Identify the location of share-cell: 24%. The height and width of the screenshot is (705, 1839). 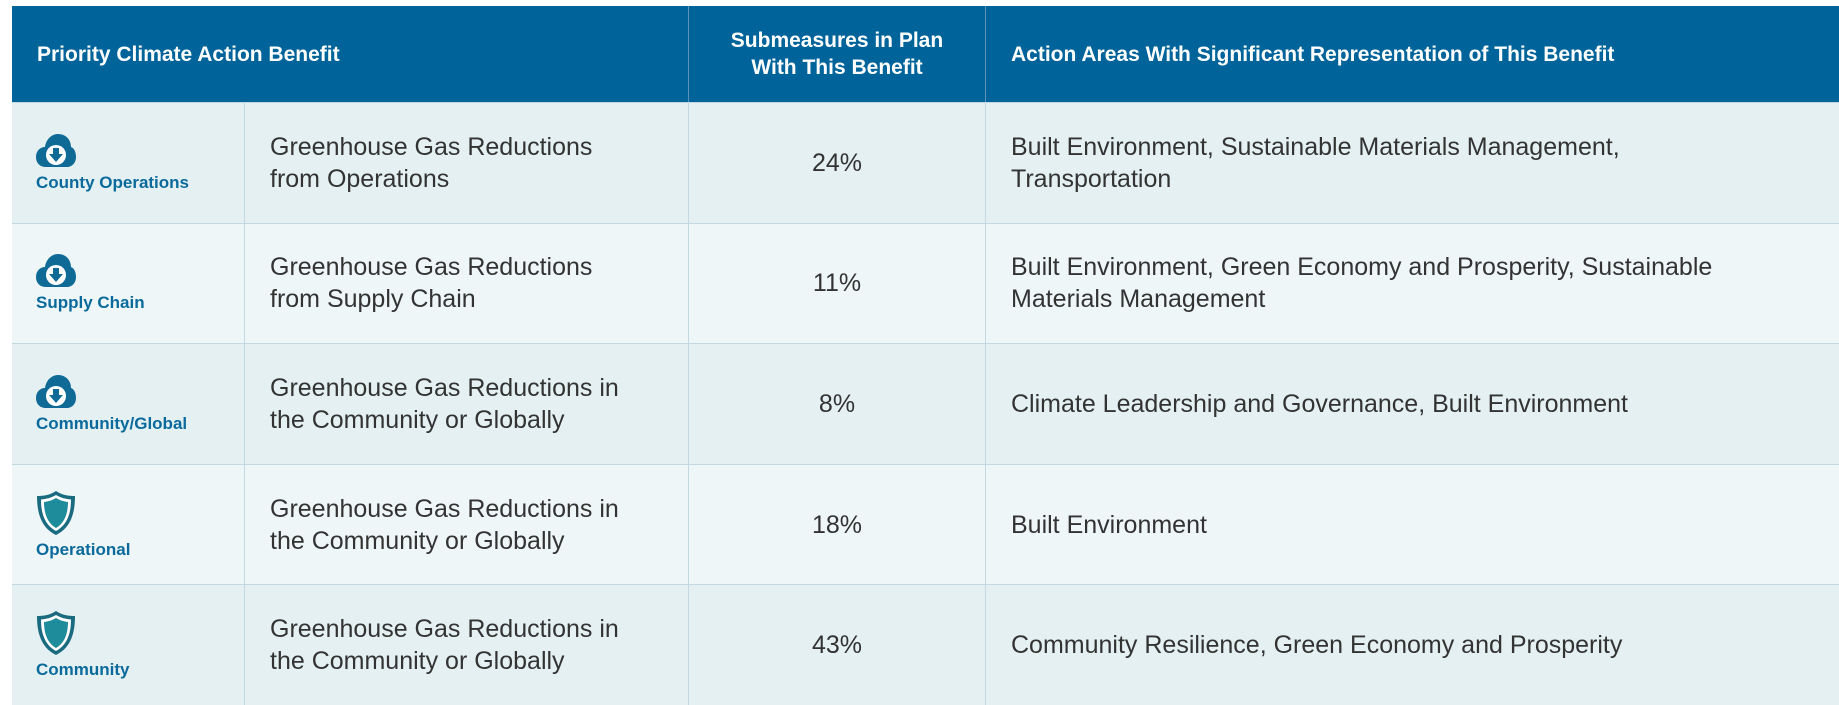
(836, 162).